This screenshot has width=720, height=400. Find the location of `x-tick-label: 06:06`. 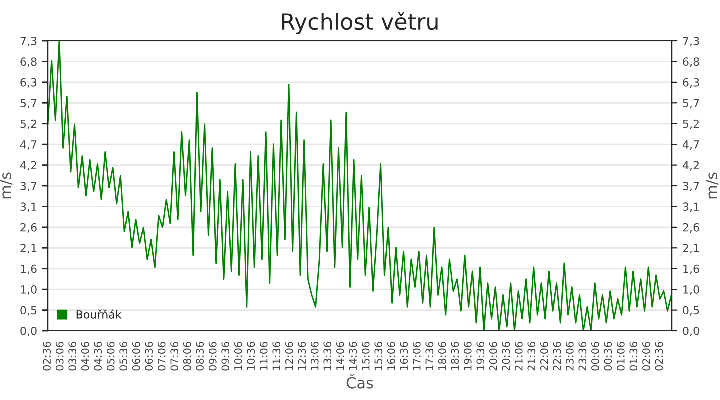

x-tick-label: 06:06 is located at coordinates (136, 356).